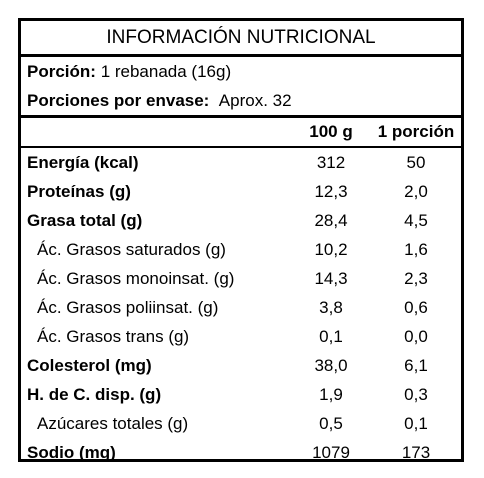 The height and width of the screenshot is (478, 484). I want to click on nutrient-value-portion: 2,0, so click(416, 191).